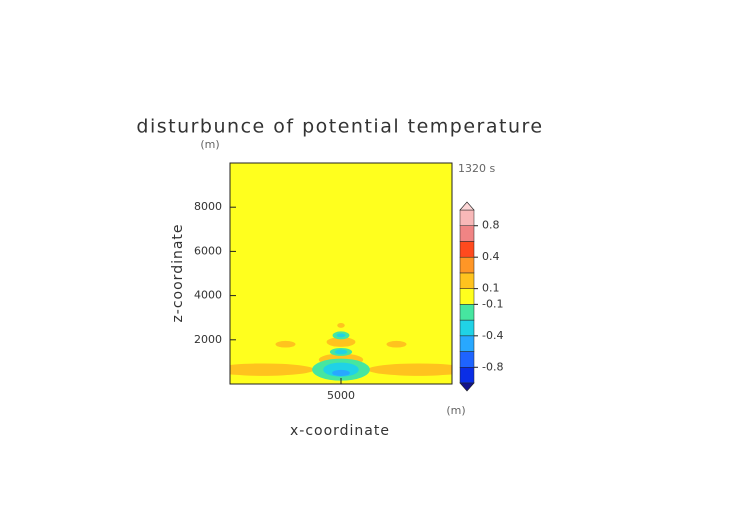 Image resolution: width=752 pixels, height=532 pixels. I want to click on colorbar-tick-label: -0.1, so click(492, 303).